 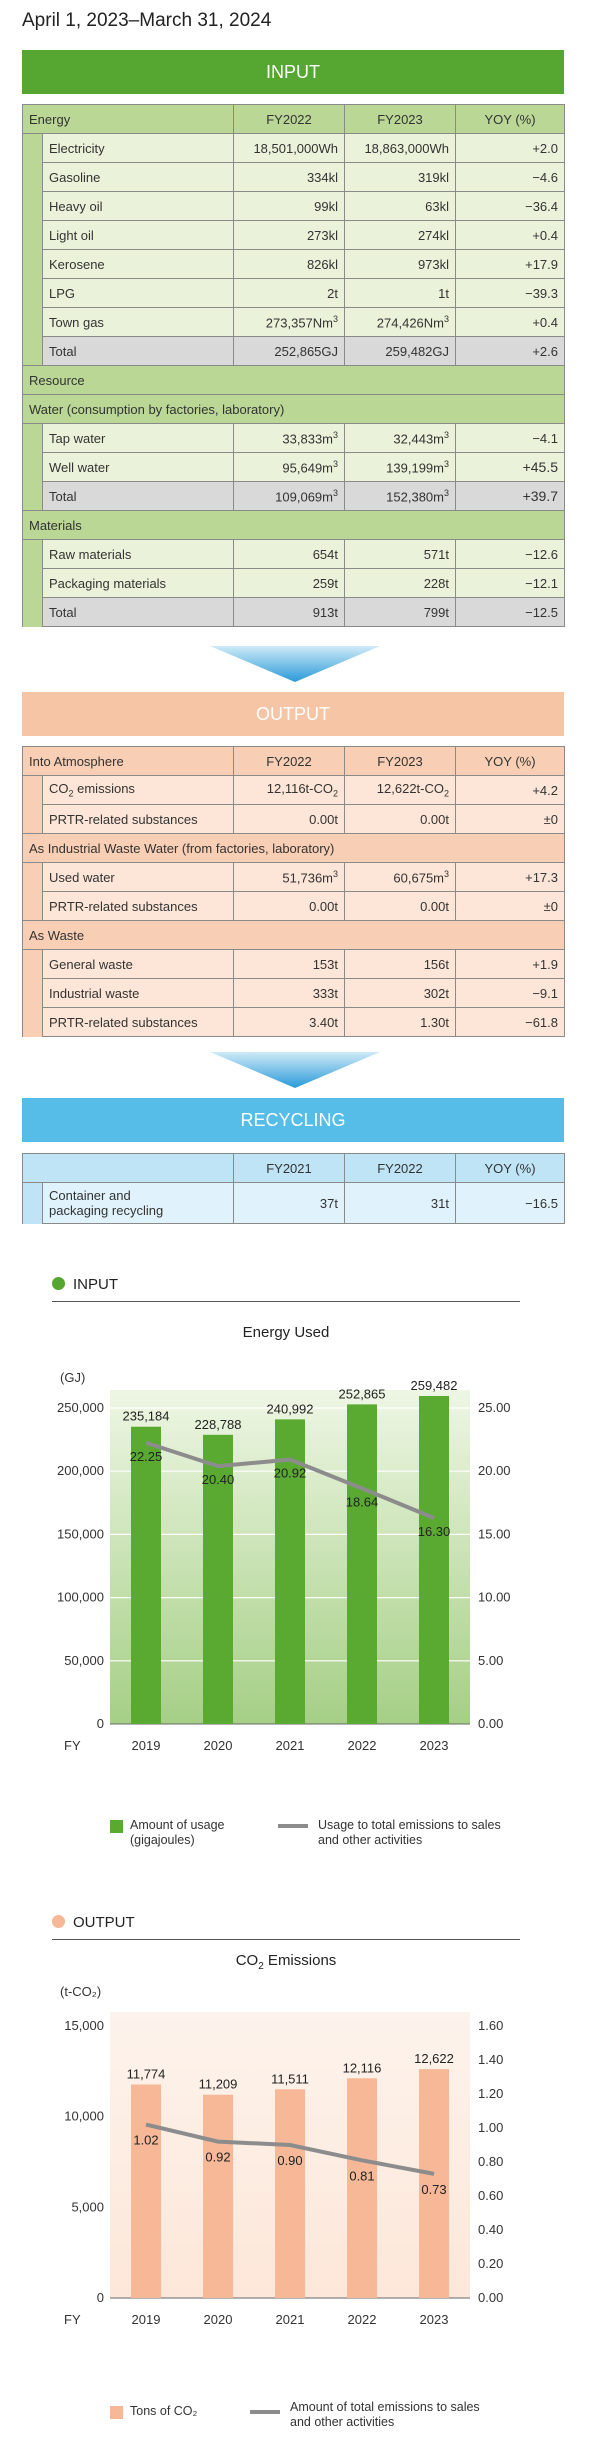 I want to click on row-label: PRTR-related substances, so click(x=138, y=1022).